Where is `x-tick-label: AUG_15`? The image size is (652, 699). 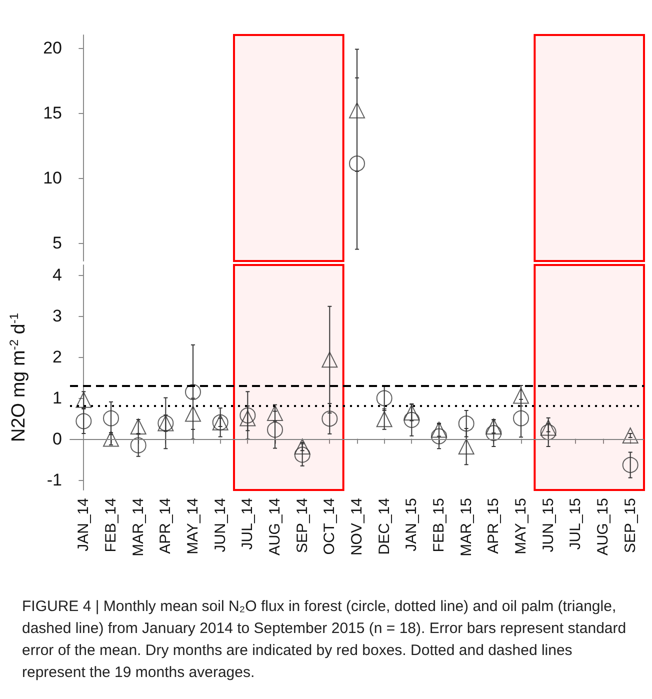
x-tick-label: AUG_15 is located at coordinates (603, 527).